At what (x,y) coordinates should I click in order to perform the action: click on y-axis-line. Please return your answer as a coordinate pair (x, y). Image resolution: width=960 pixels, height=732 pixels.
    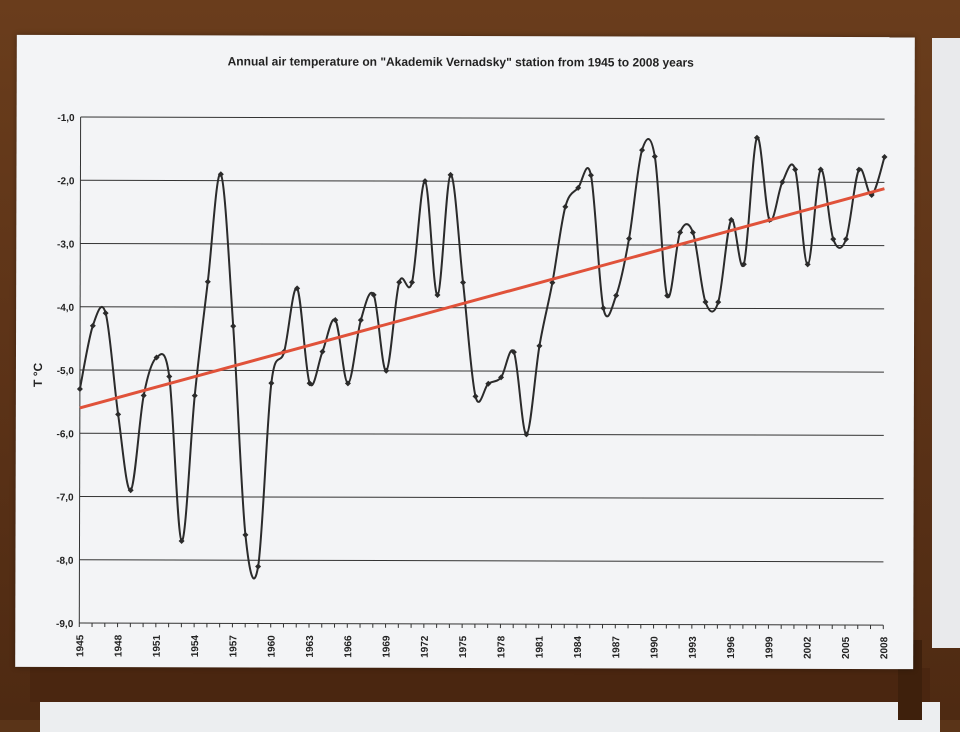
    Looking at the image, I should click on (79, 370).